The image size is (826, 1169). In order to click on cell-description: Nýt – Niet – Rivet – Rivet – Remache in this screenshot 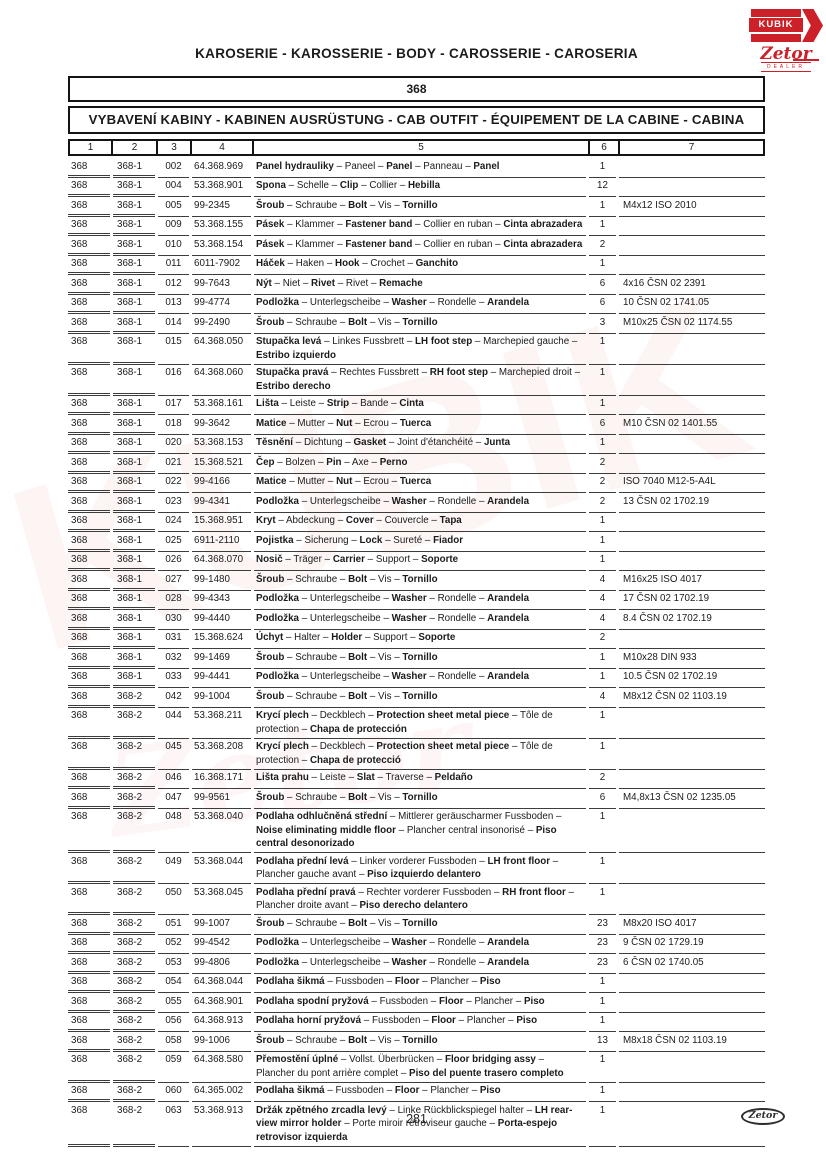, I will do `click(420, 285)`.